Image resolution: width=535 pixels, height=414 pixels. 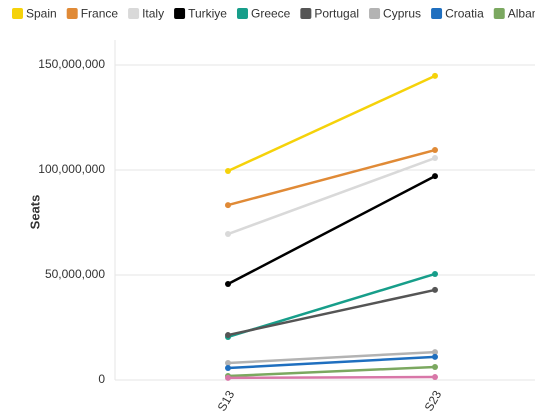 I want to click on legend-label: Cyprus, so click(x=402, y=14).